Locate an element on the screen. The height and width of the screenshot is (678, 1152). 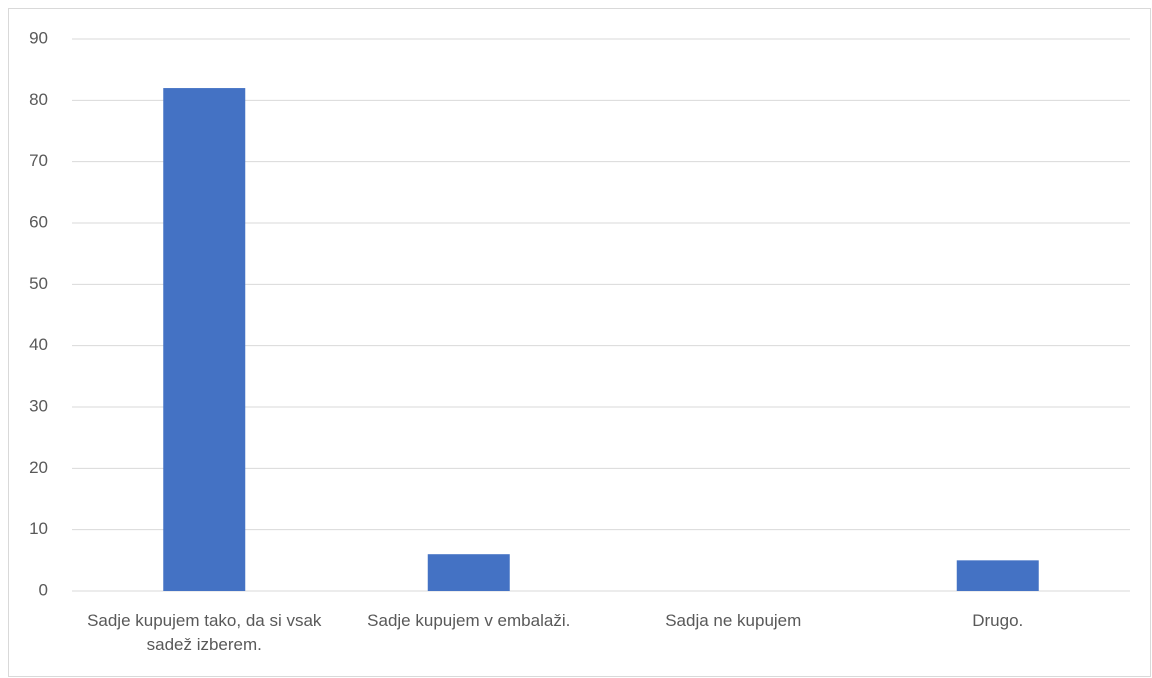
y-tick-label: 60 is located at coordinates (38, 221).